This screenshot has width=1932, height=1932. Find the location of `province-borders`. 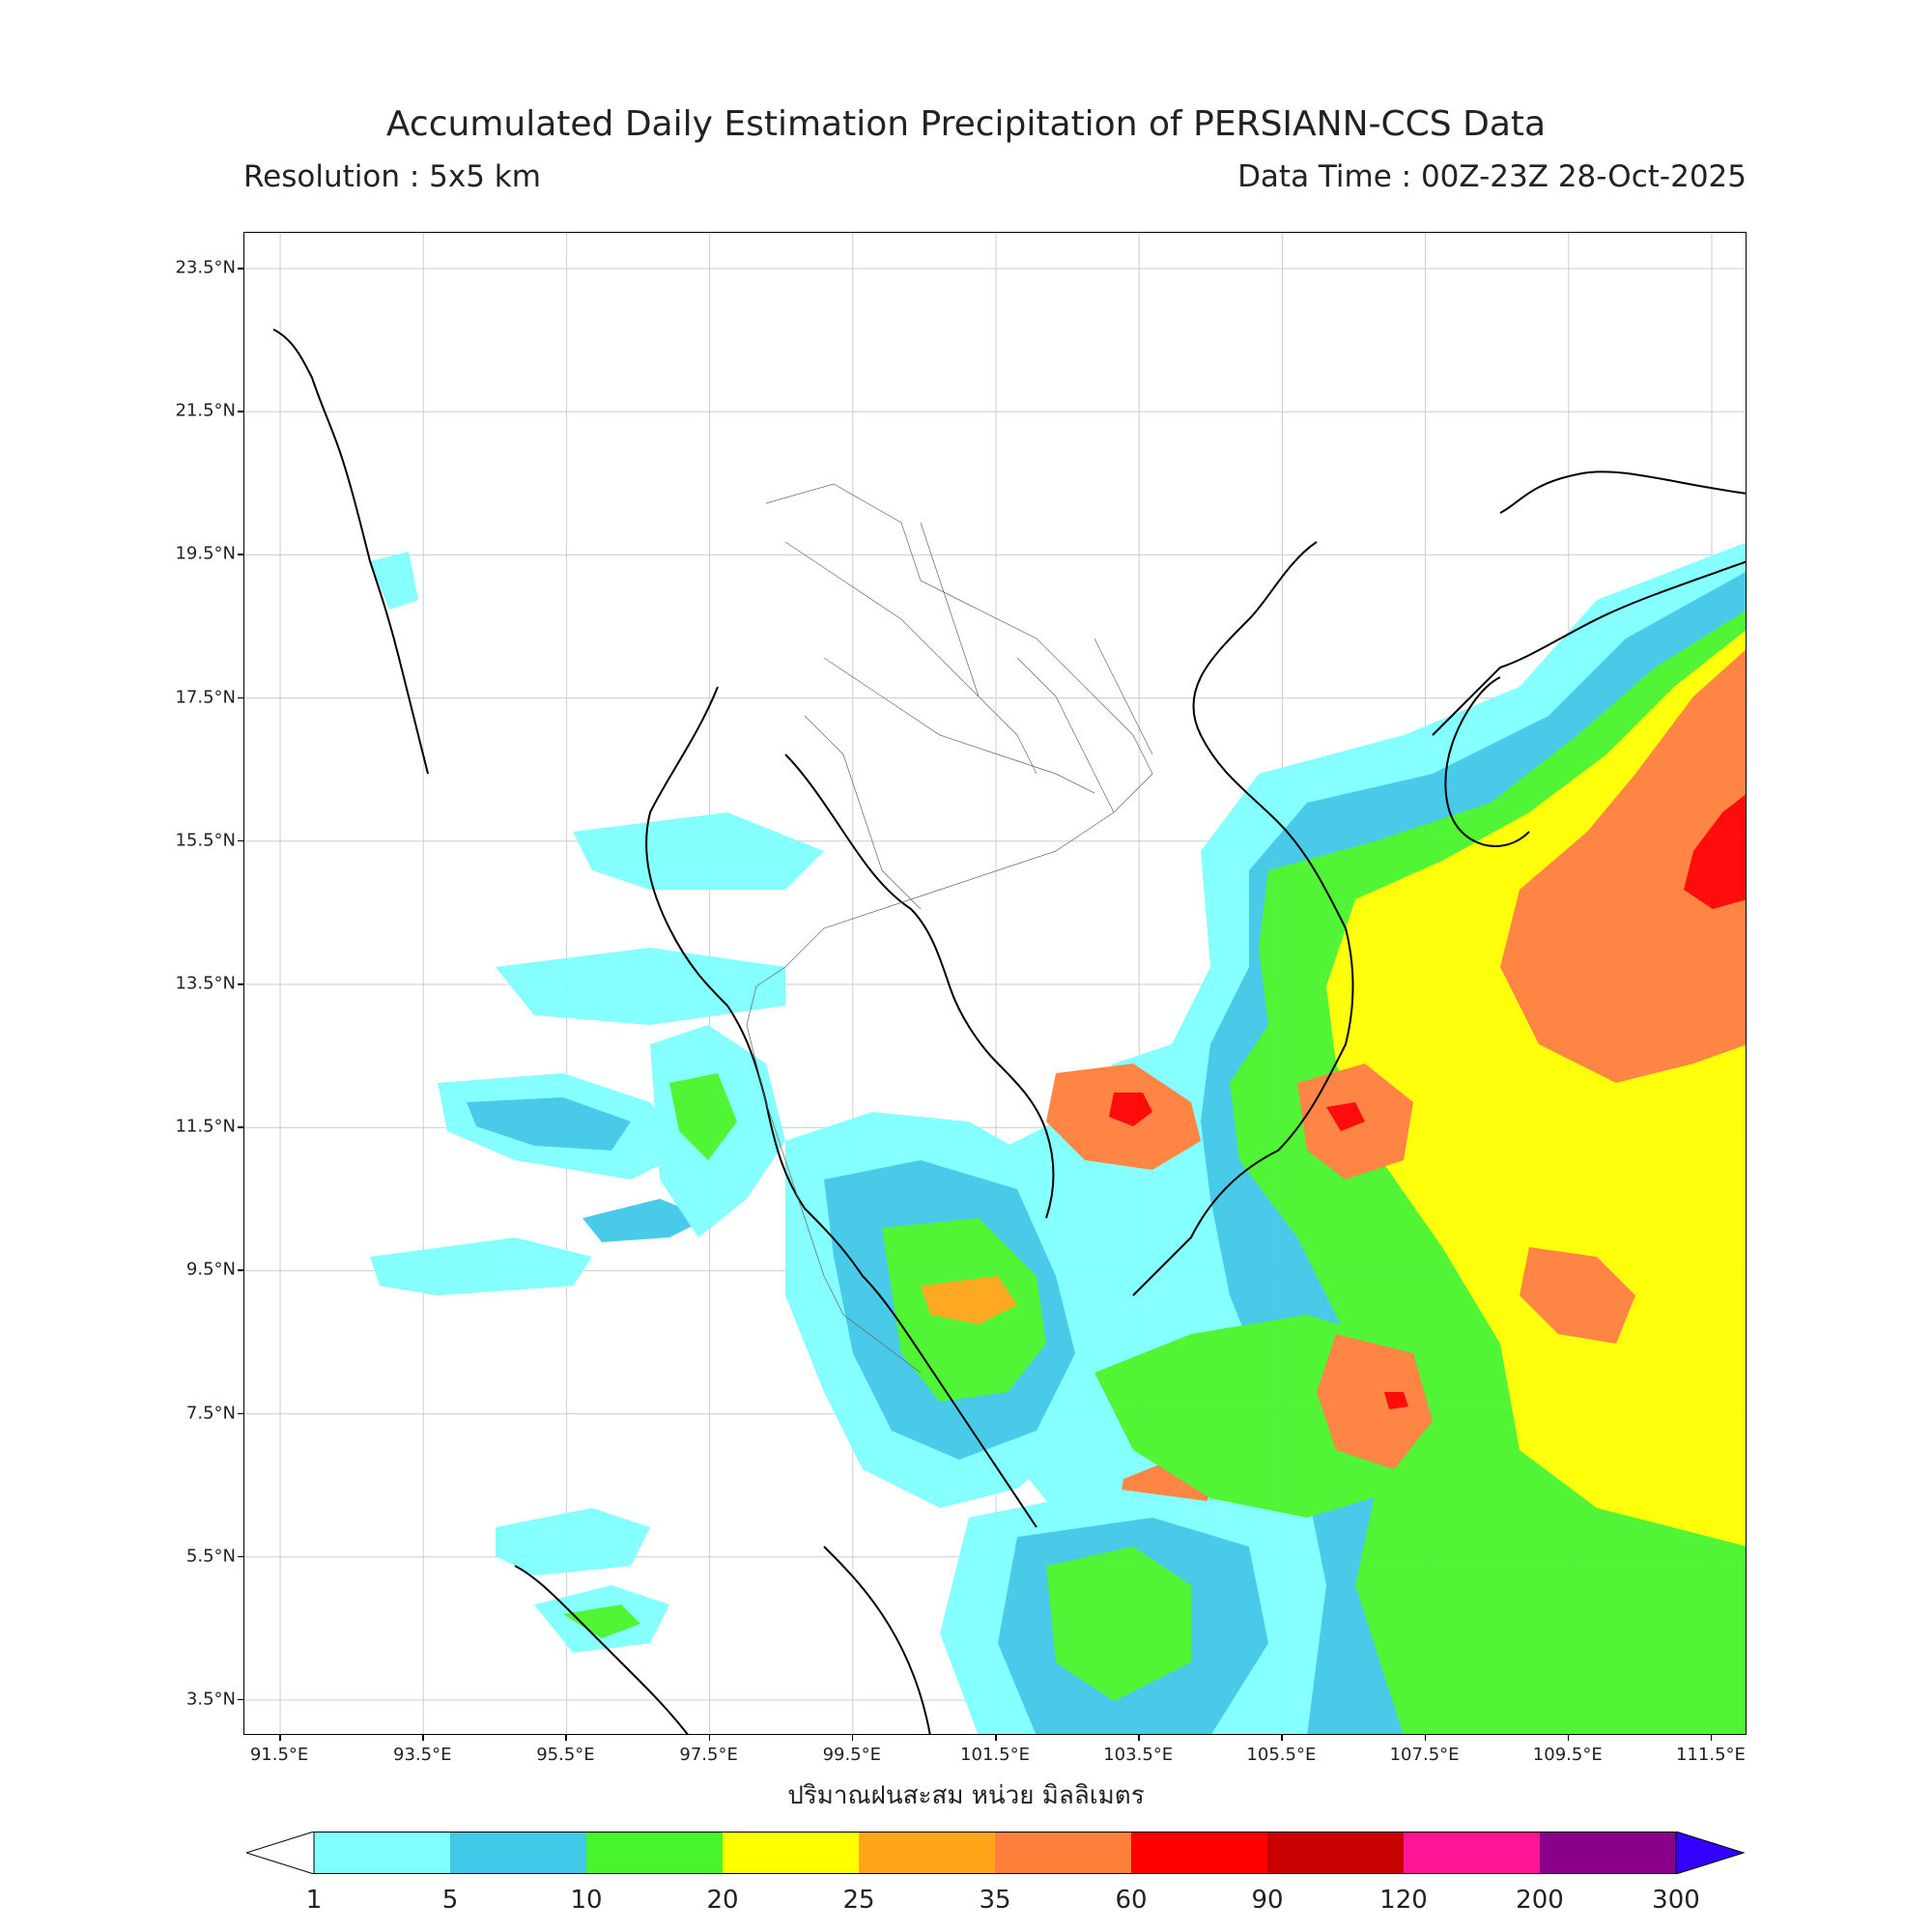

province-borders is located at coordinates (949, 928).